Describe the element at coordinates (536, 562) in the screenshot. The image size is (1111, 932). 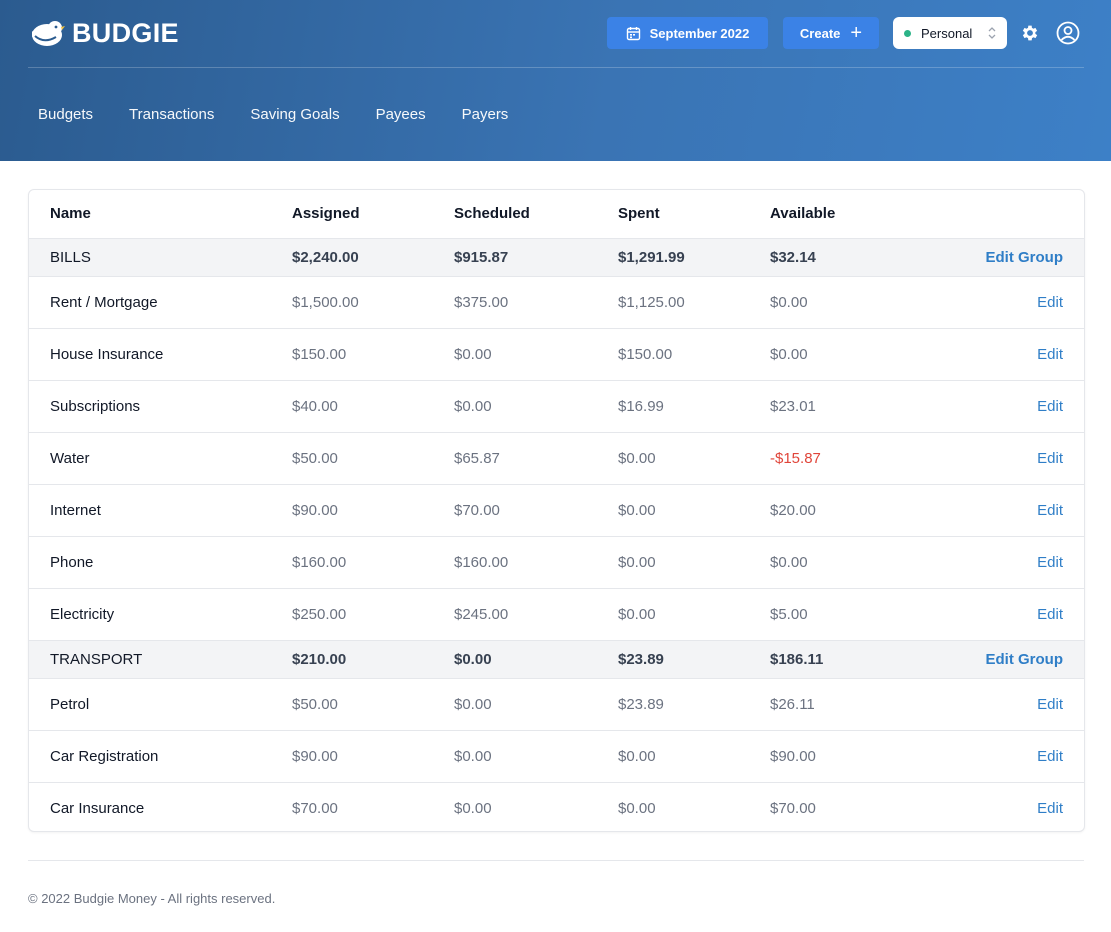
I see `category-scheduled-cell: $160.00` at that location.